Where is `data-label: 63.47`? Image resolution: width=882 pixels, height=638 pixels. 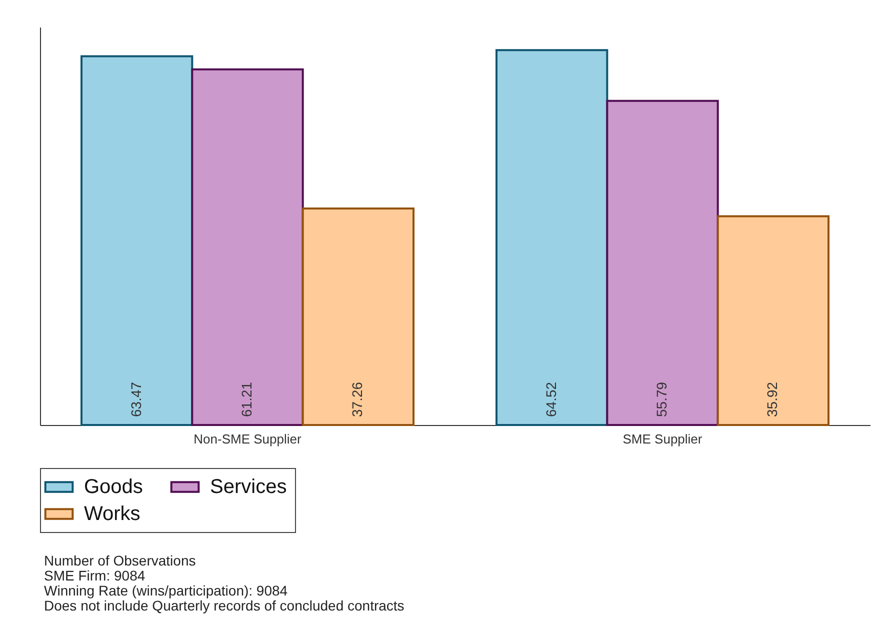 data-label: 63.47 is located at coordinates (136, 399).